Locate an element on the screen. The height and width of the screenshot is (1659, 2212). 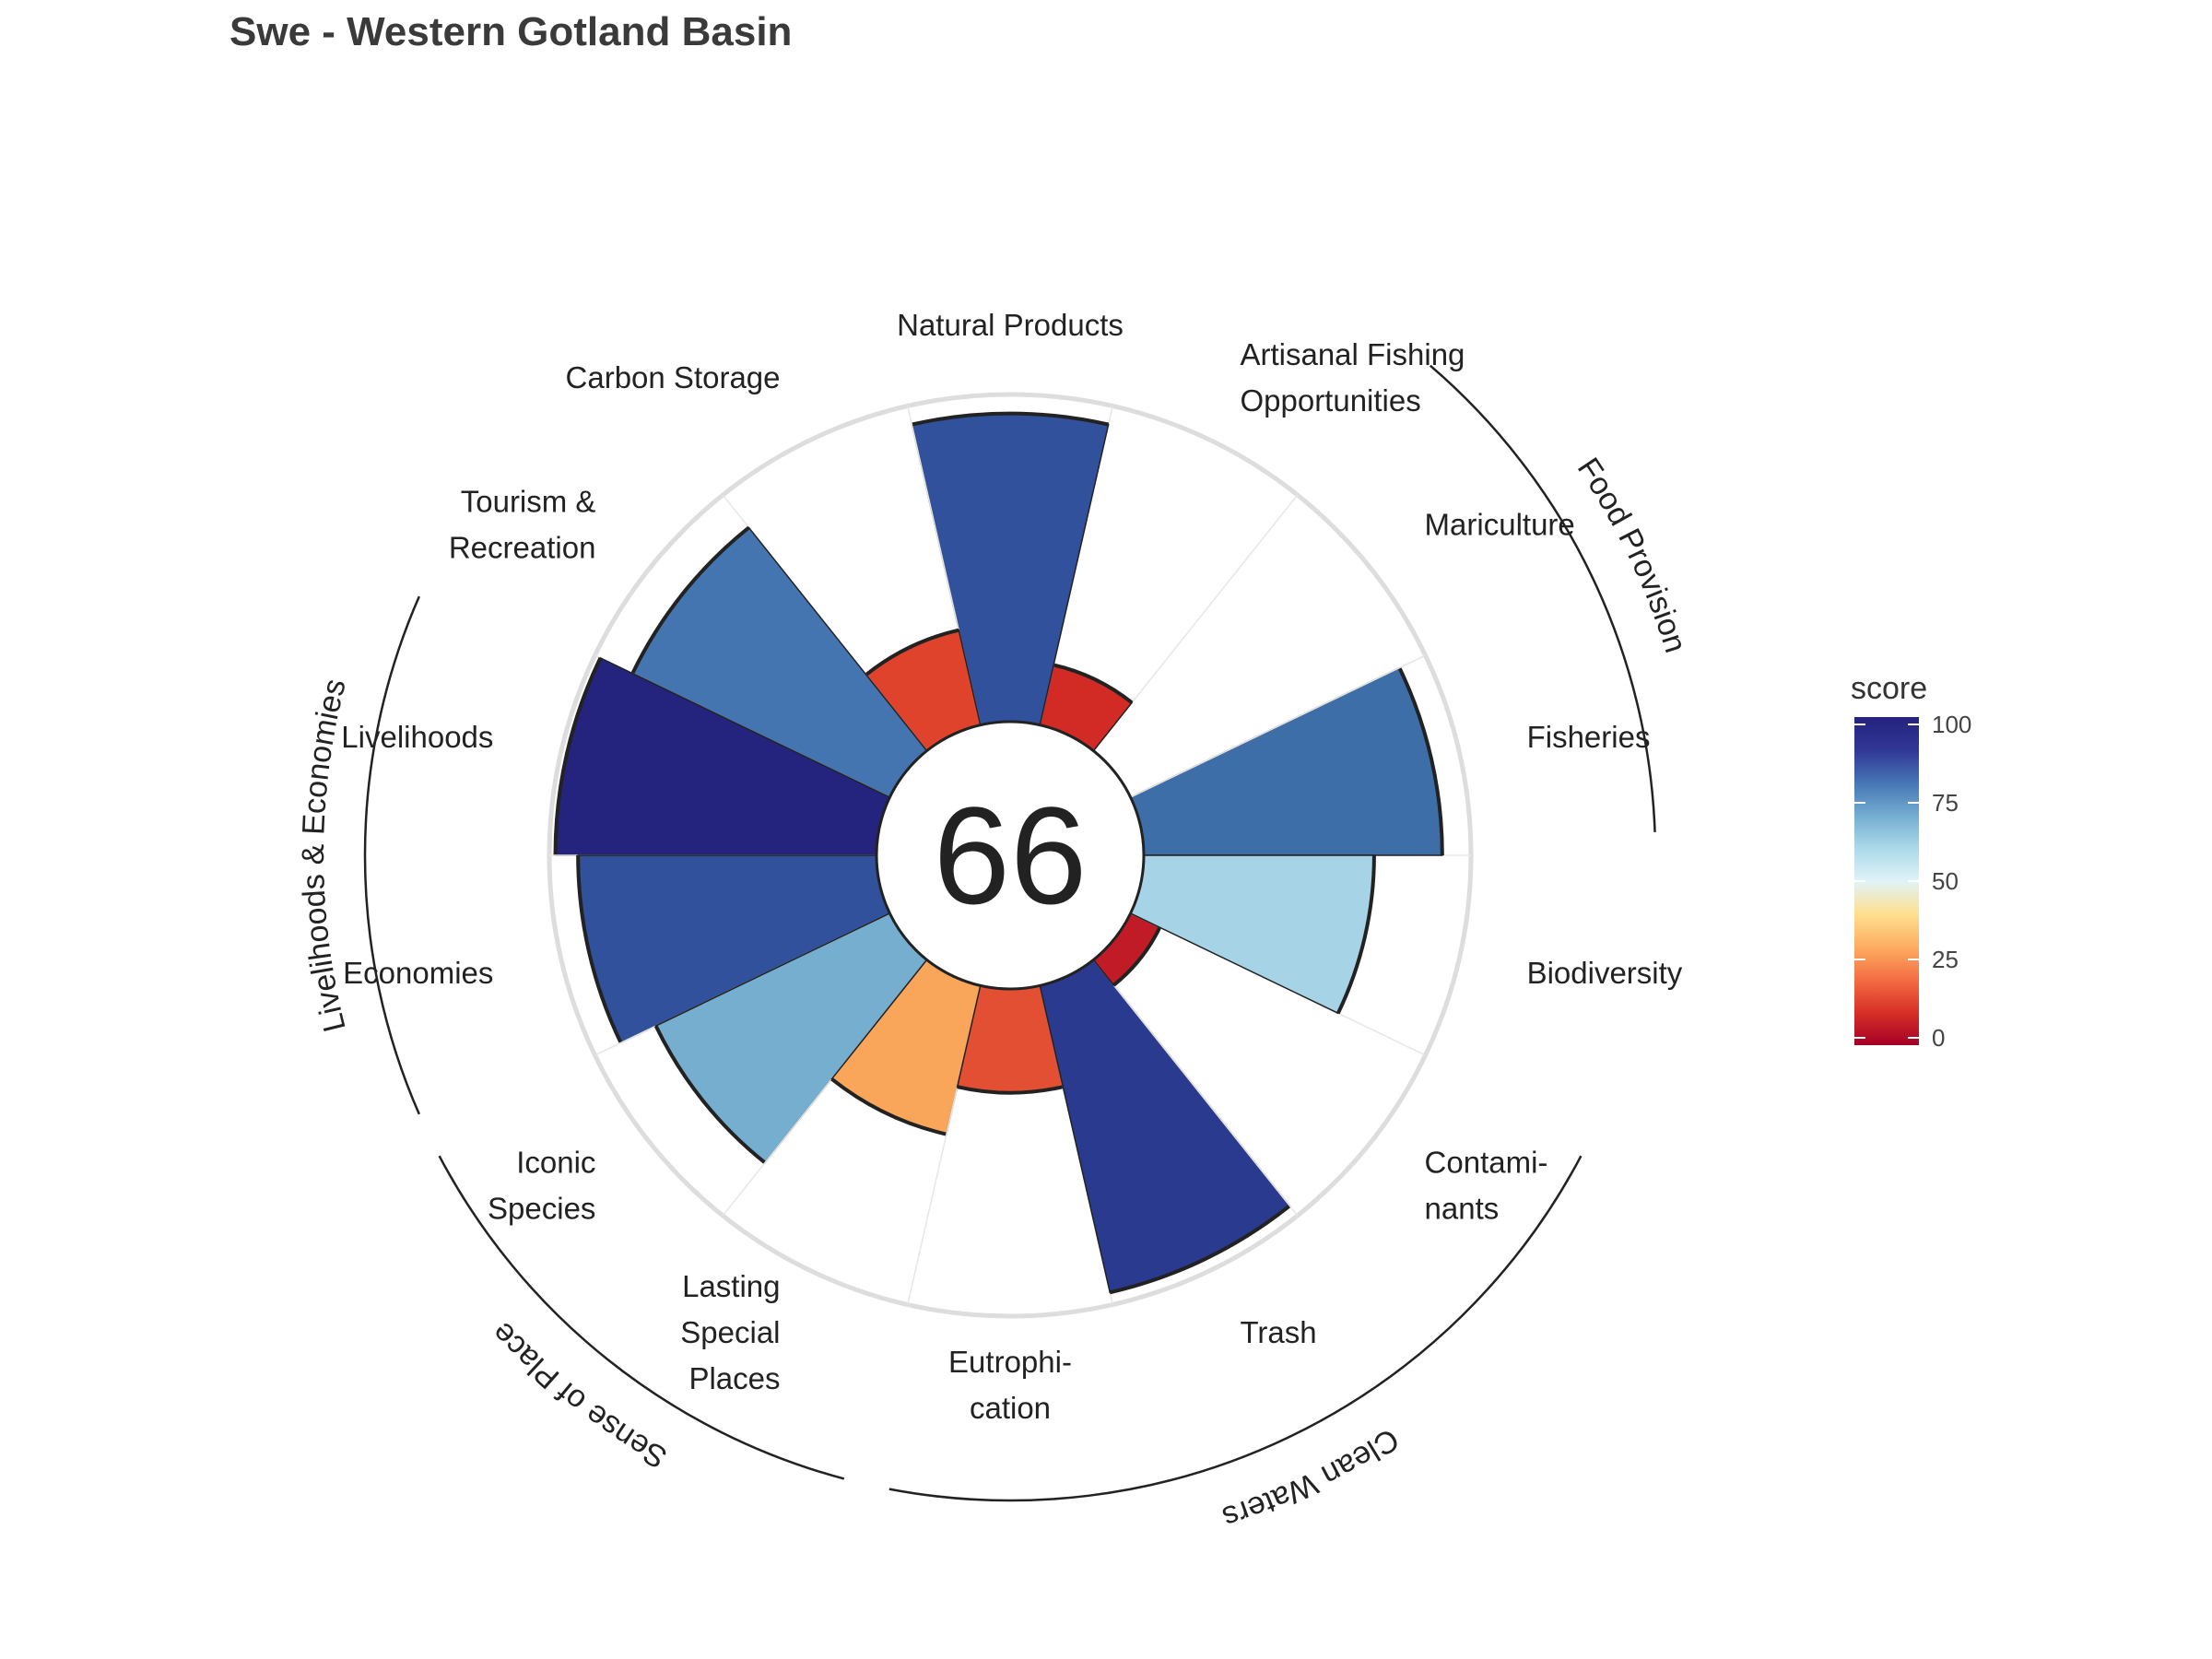
legend-tick-label: 25 is located at coordinates (1945, 959).